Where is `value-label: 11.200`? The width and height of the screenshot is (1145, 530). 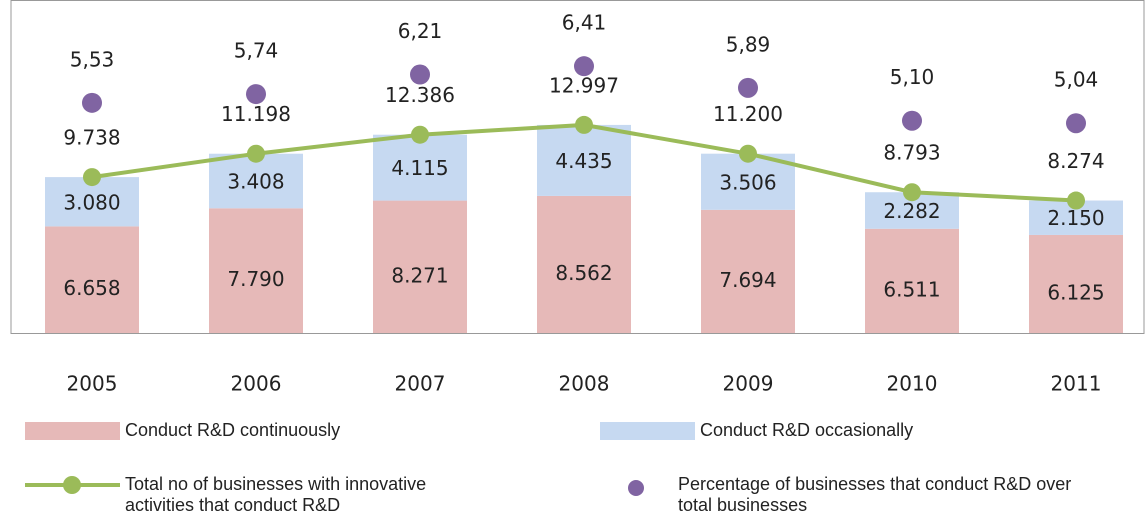
value-label: 11.200 is located at coordinates (748, 114).